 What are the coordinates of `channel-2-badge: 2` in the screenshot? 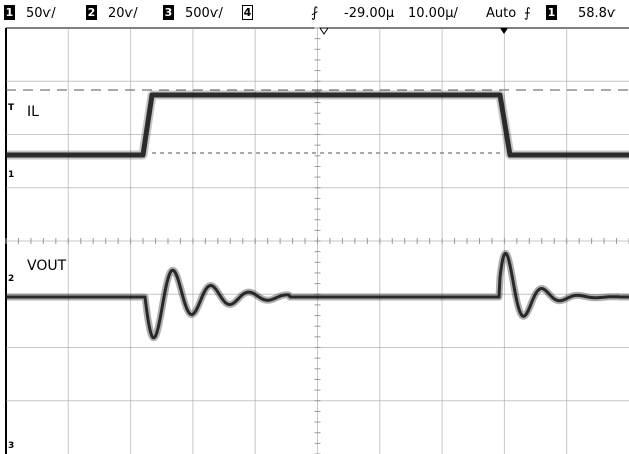 It's located at (91, 12).